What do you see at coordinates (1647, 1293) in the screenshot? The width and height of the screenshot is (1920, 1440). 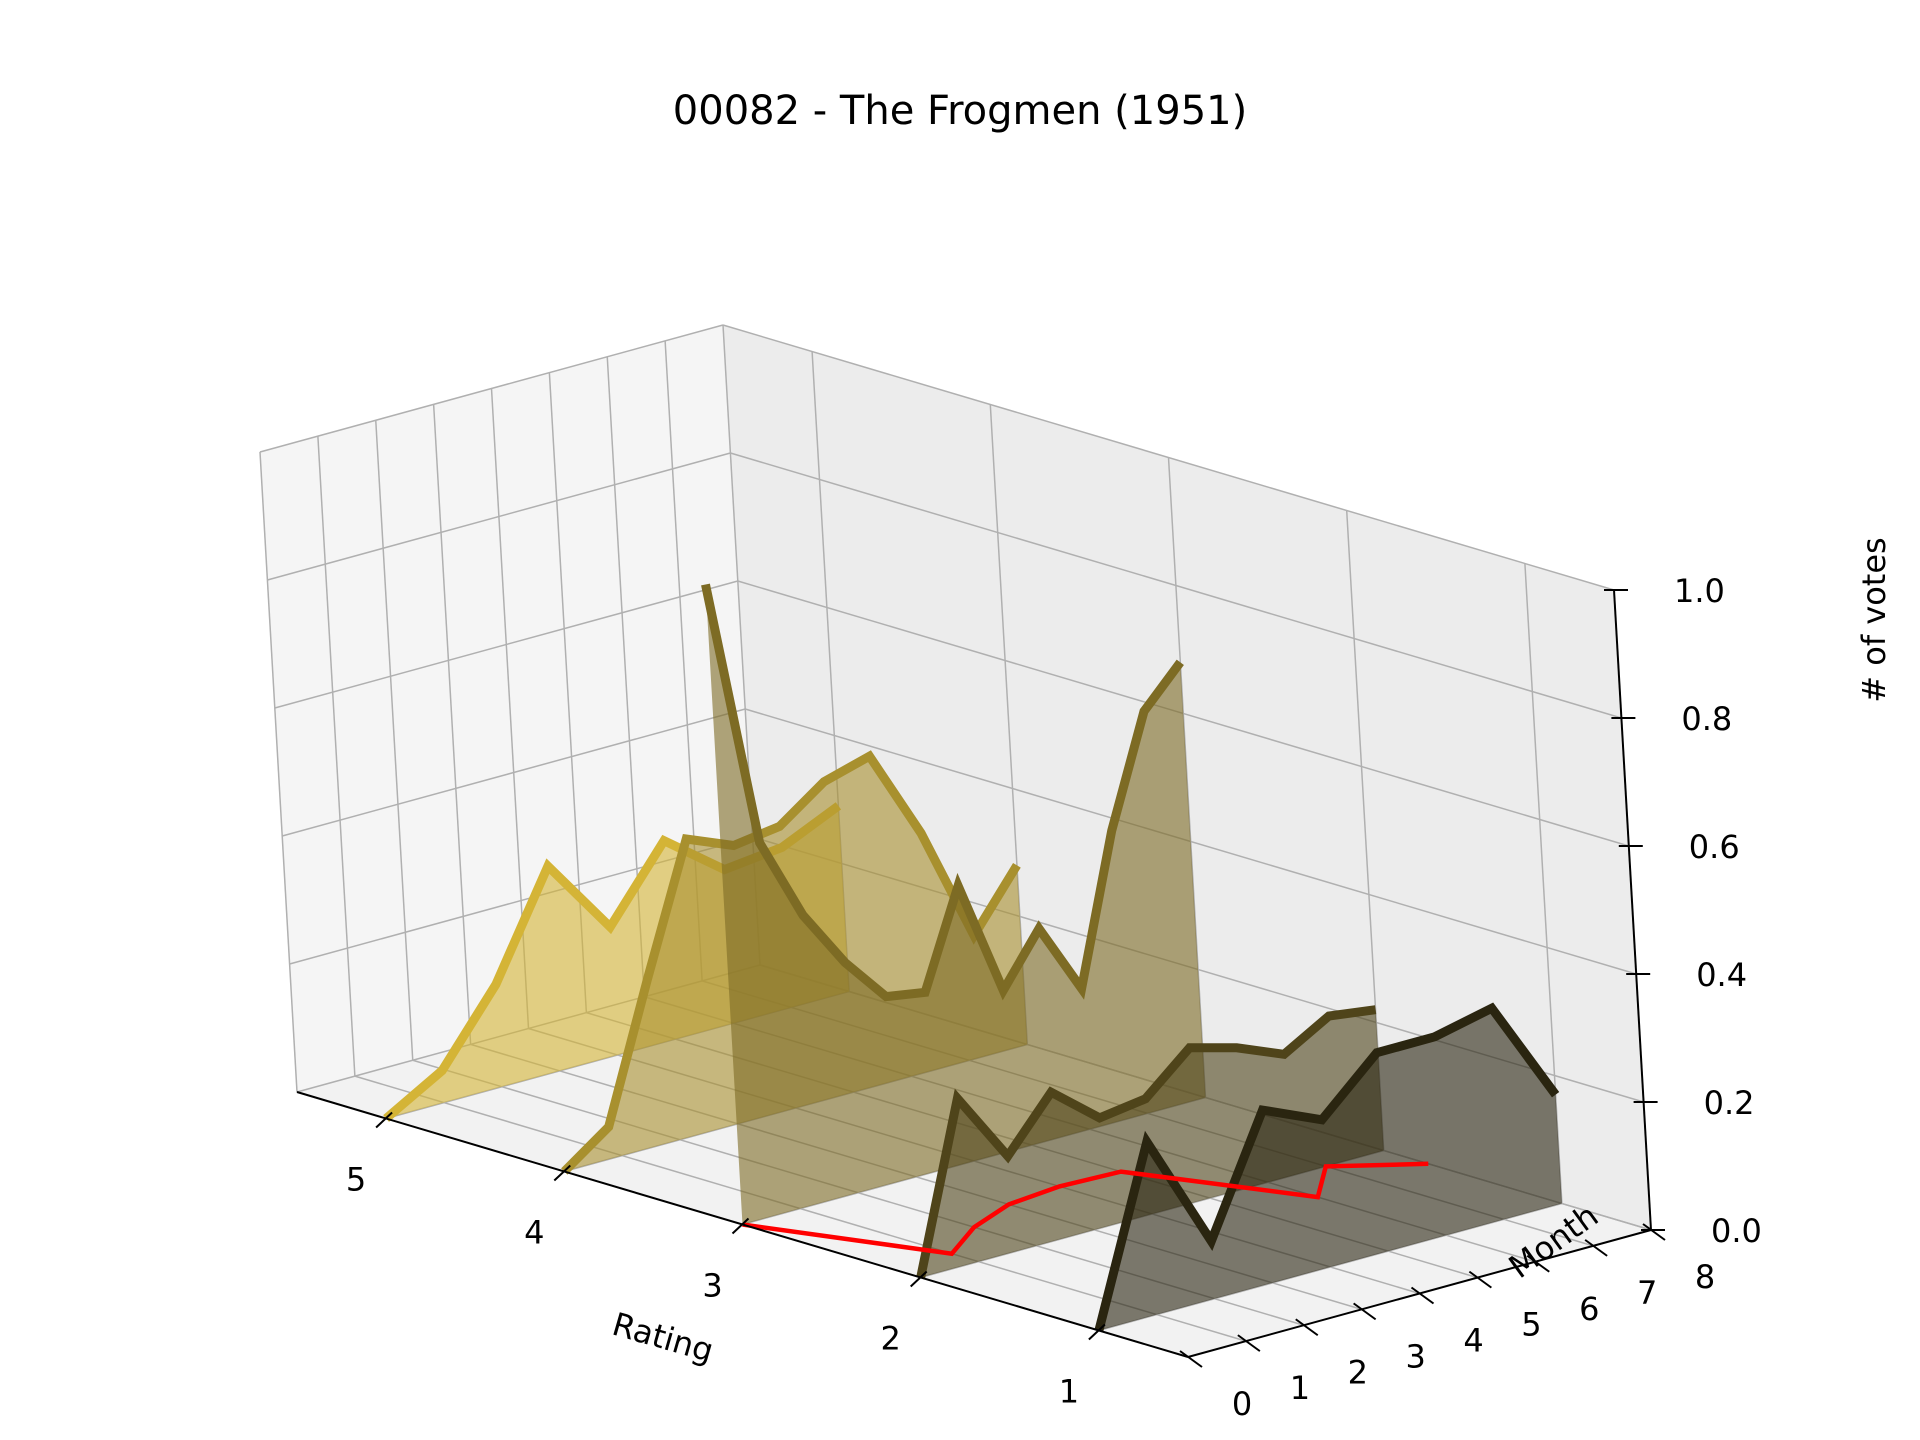 I see `month-tick-label: 7` at bounding box center [1647, 1293].